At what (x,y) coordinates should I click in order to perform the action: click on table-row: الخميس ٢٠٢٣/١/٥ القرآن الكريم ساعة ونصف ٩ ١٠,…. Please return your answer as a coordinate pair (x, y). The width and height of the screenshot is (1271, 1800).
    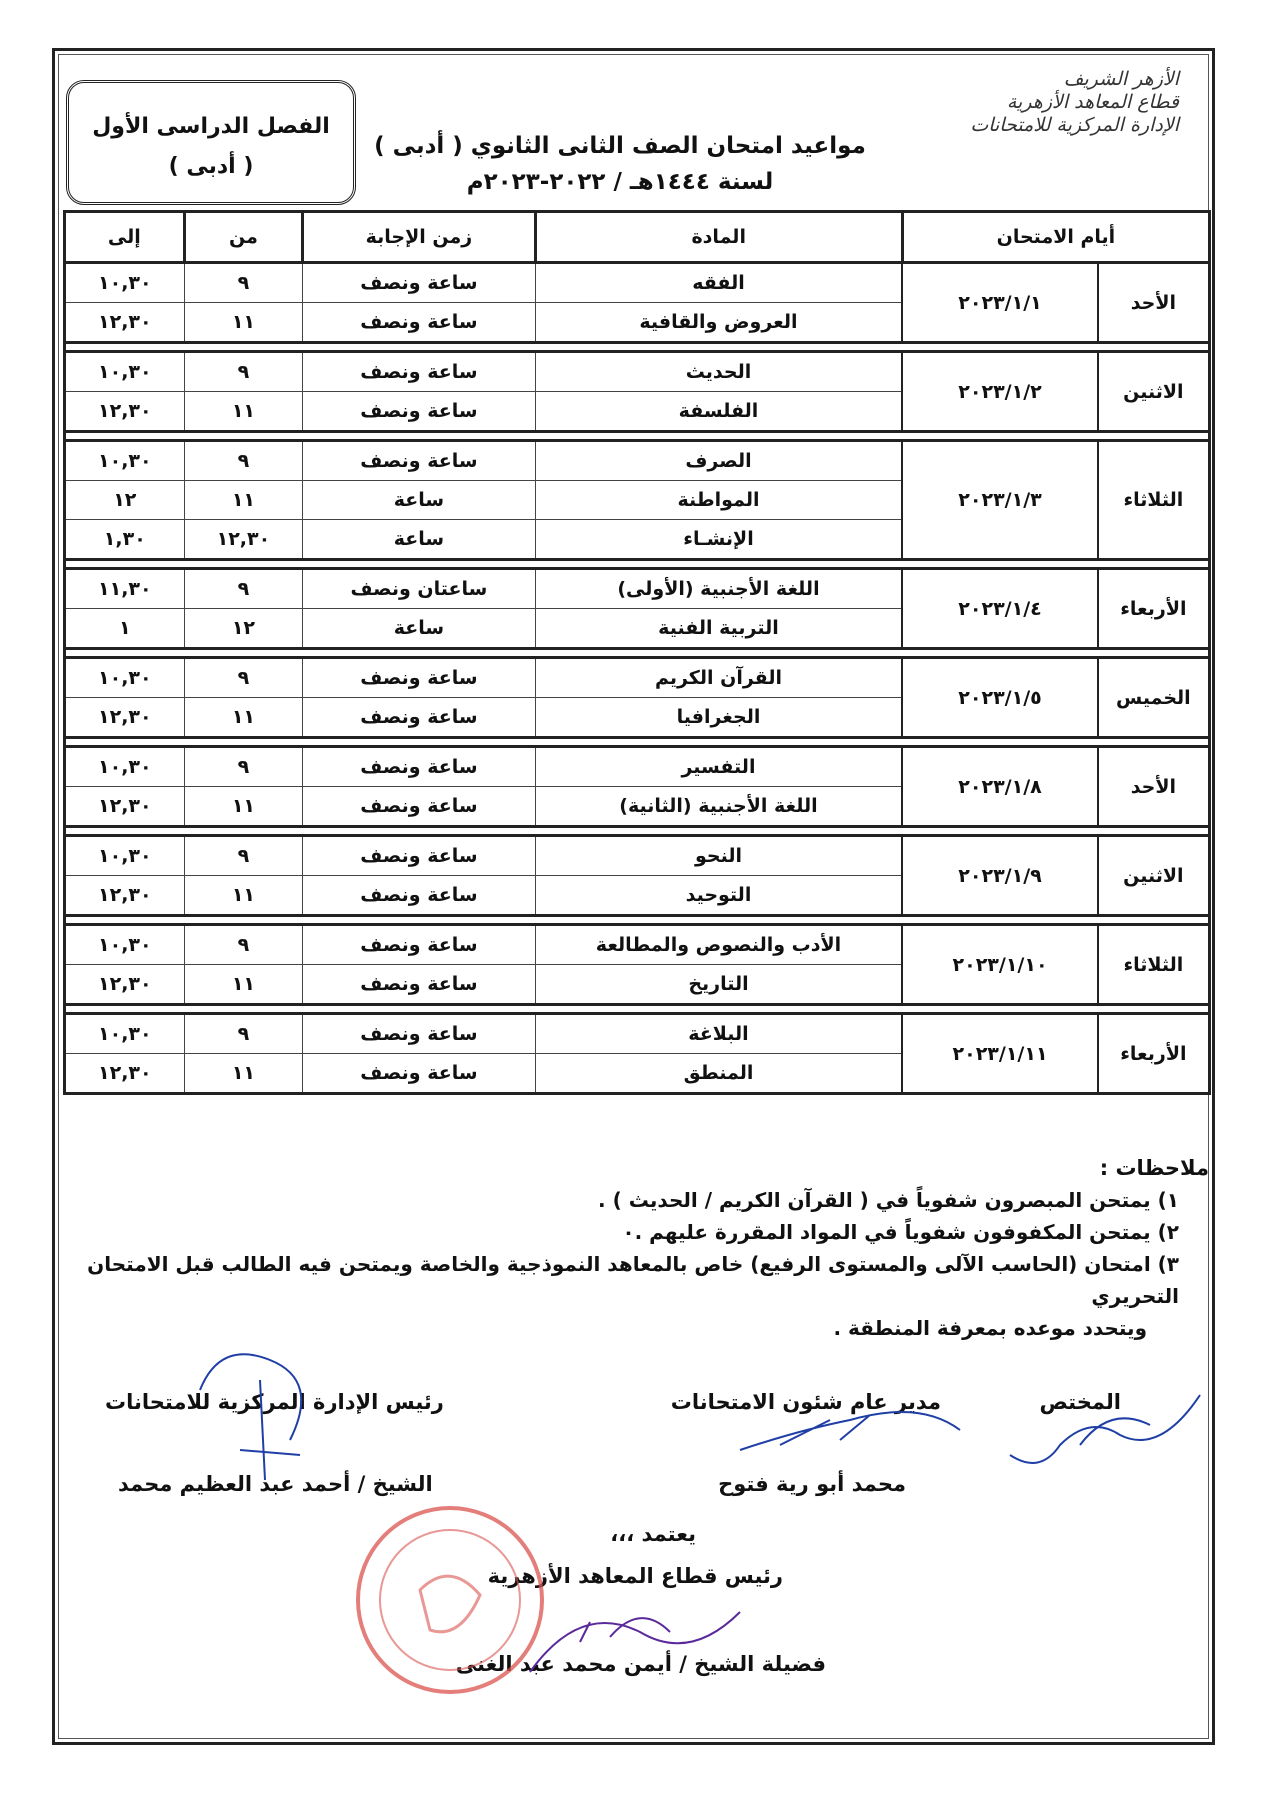
    Looking at the image, I should click on (637, 697).